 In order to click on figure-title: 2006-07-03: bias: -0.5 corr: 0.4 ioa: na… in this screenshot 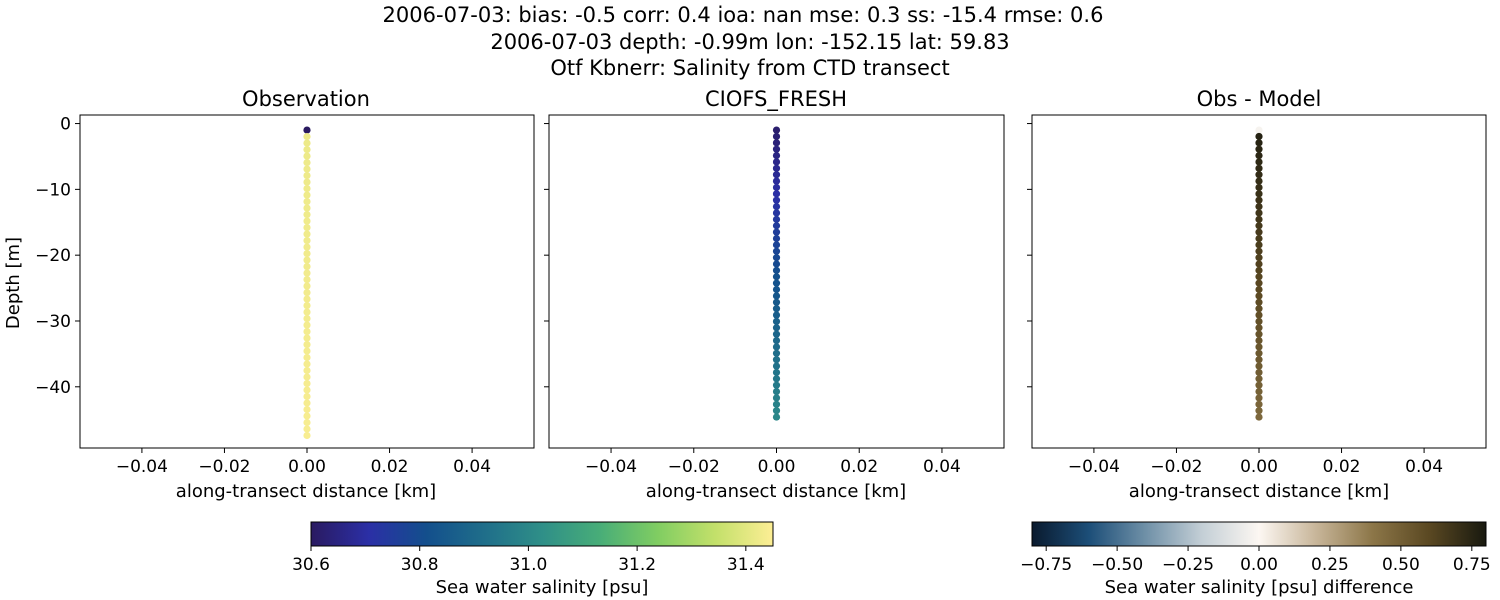, I will do `click(743, 41)`.